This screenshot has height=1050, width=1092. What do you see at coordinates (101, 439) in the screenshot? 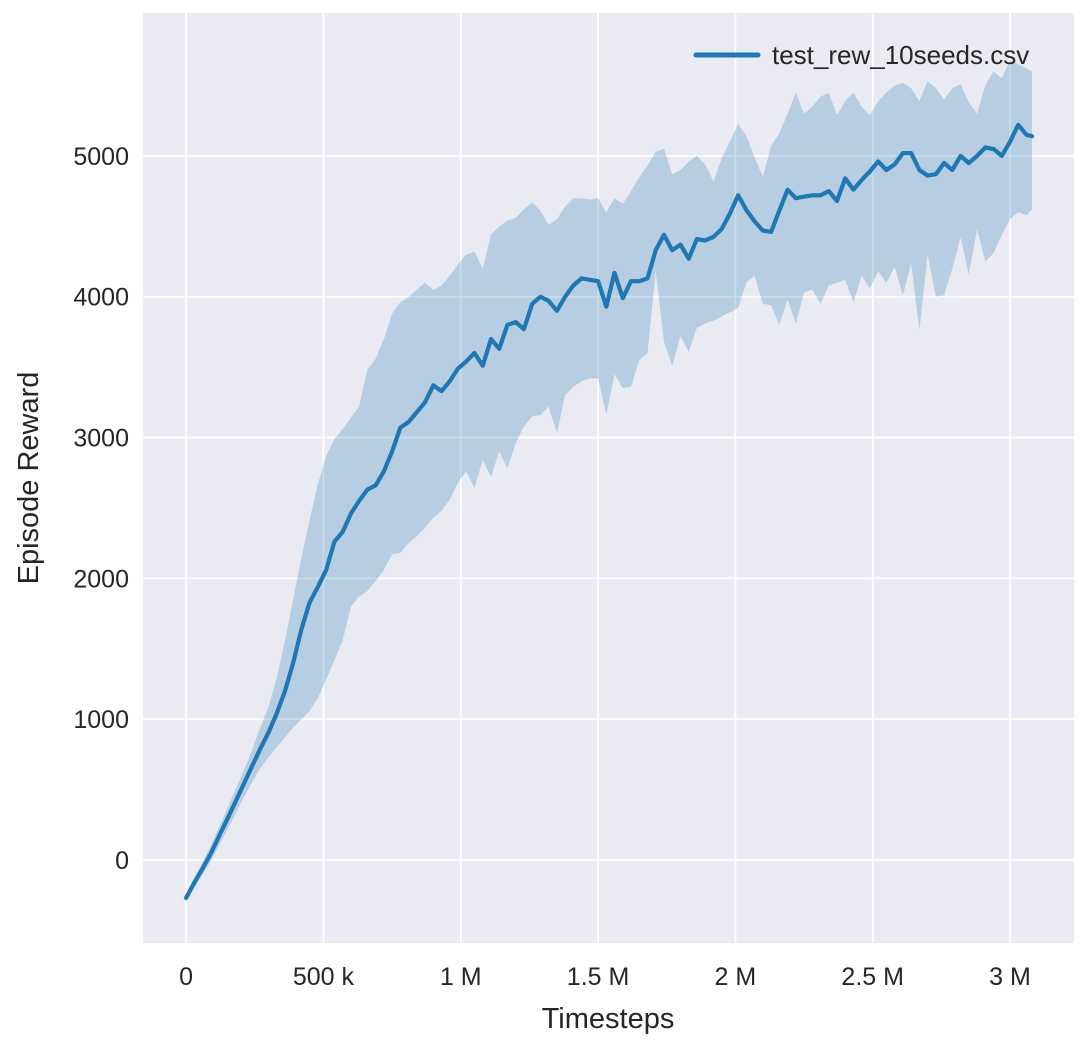
I see `y-tick-label: 3000` at bounding box center [101, 439].